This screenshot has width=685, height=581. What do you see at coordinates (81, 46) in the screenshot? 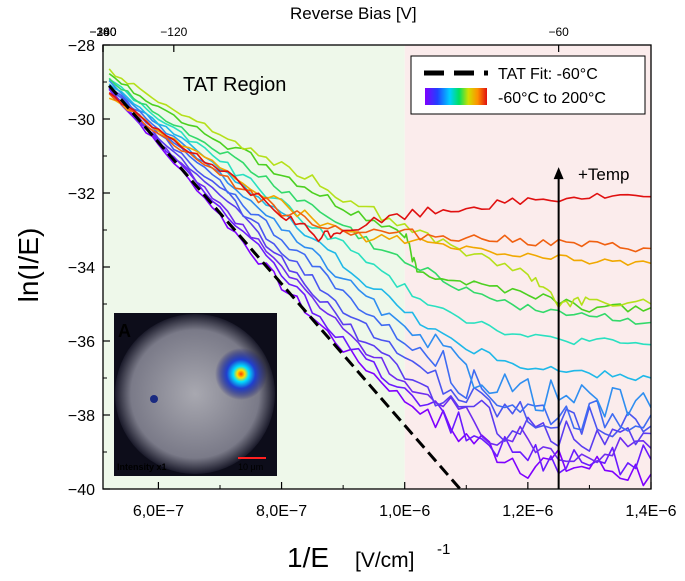
I see `y-tick-label-6: −28` at bounding box center [81, 46].